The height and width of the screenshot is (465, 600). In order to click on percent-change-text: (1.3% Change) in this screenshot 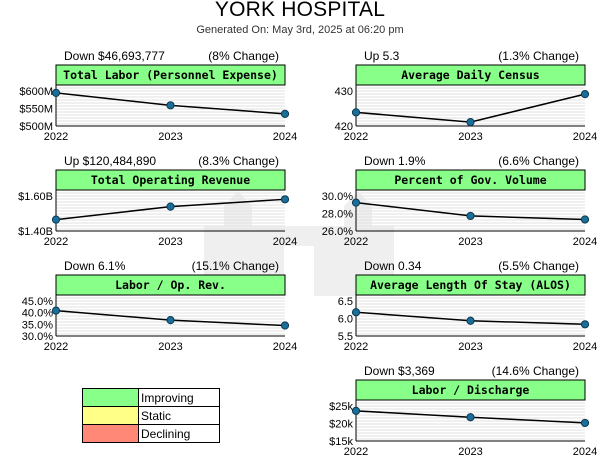, I will do `click(538, 56)`.